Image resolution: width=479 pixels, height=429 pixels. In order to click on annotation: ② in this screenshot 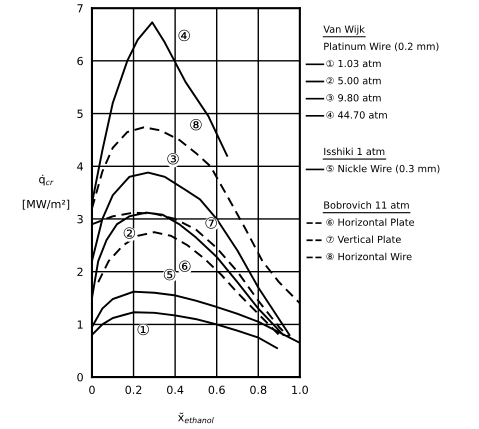, I will do `click(130, 233)`.